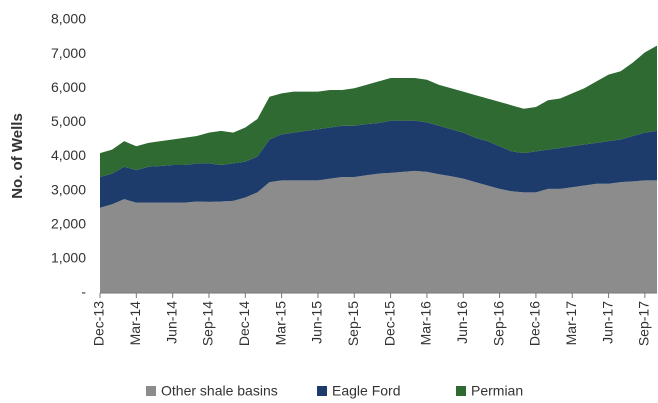  What do you see at coordinates (317, 322) in the screenshot?
I see `x-tick-label: Jun-15` at bounding box center [317, 322].